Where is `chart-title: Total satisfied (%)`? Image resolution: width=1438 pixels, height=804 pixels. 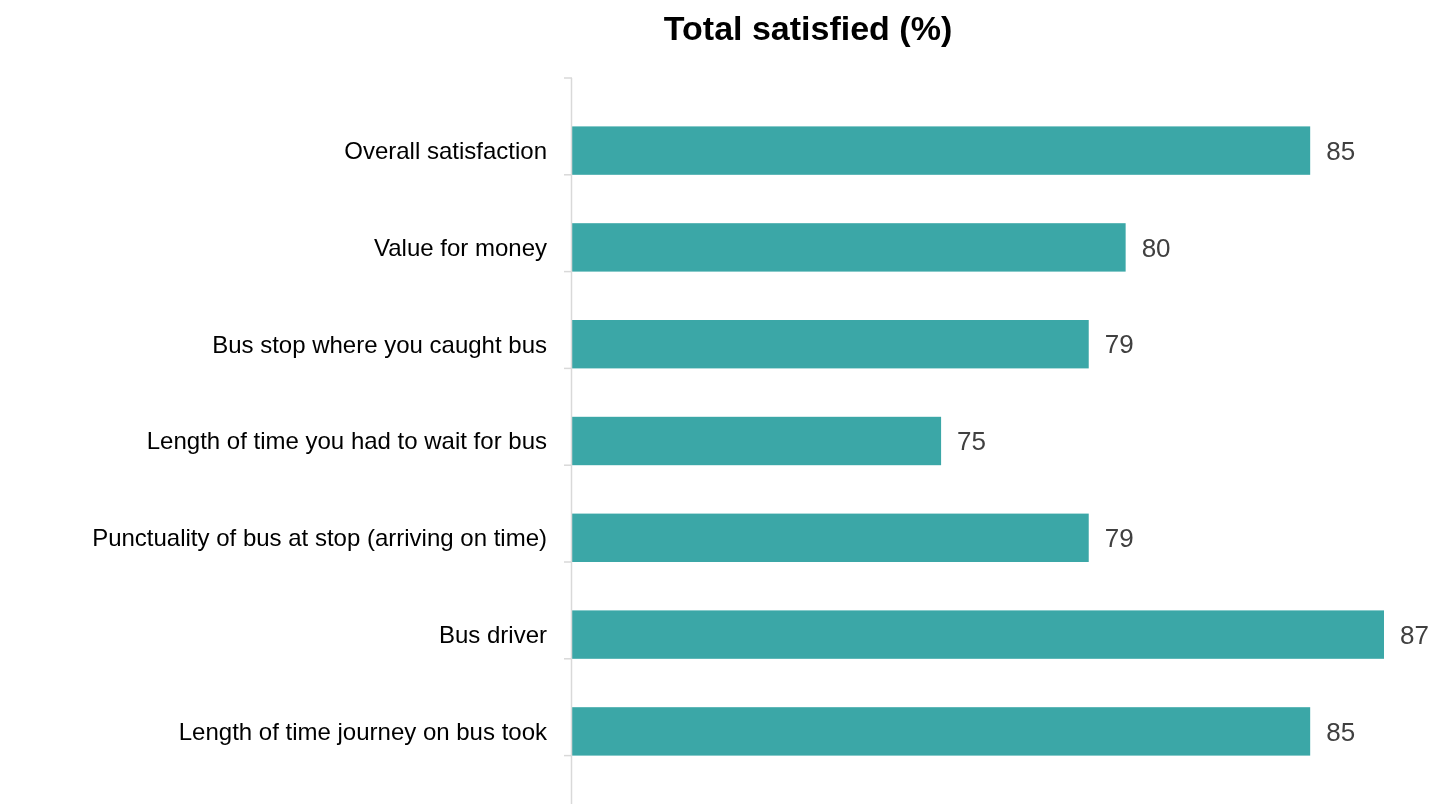
chart-title: Total satisfied (%) is located at coordinates (808, 28).